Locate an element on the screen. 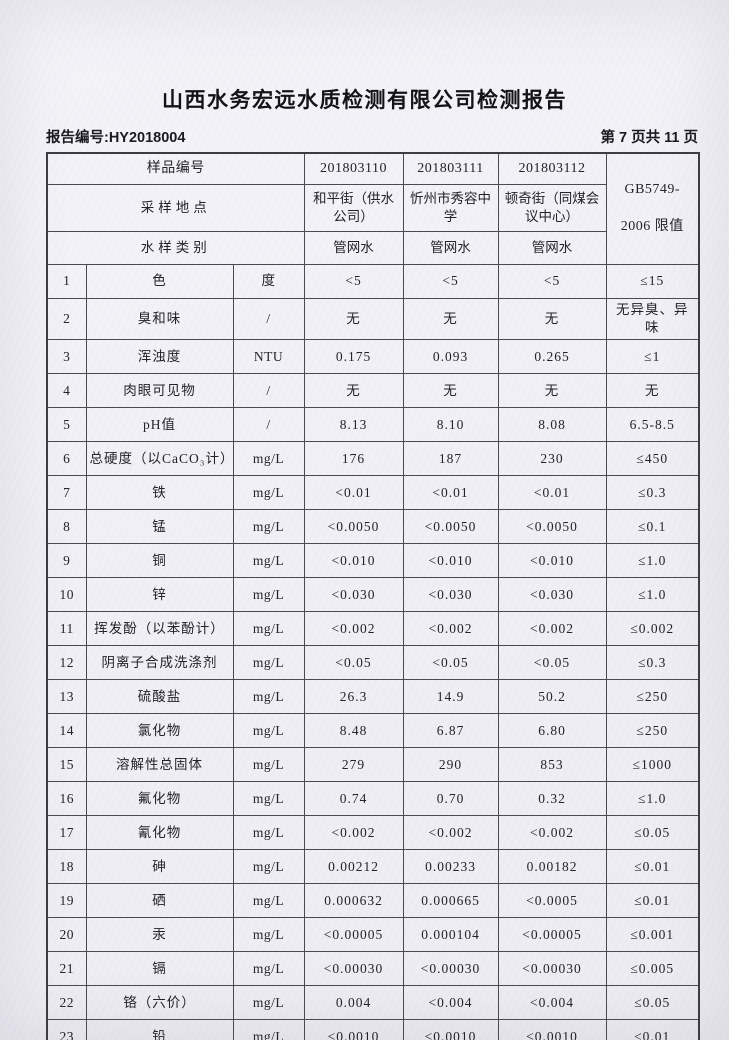  table-row: 23 铅 mg/L <0.0010 <0.0010 <0.0010 ≤0.01 is located at coordinates (373, 1029).